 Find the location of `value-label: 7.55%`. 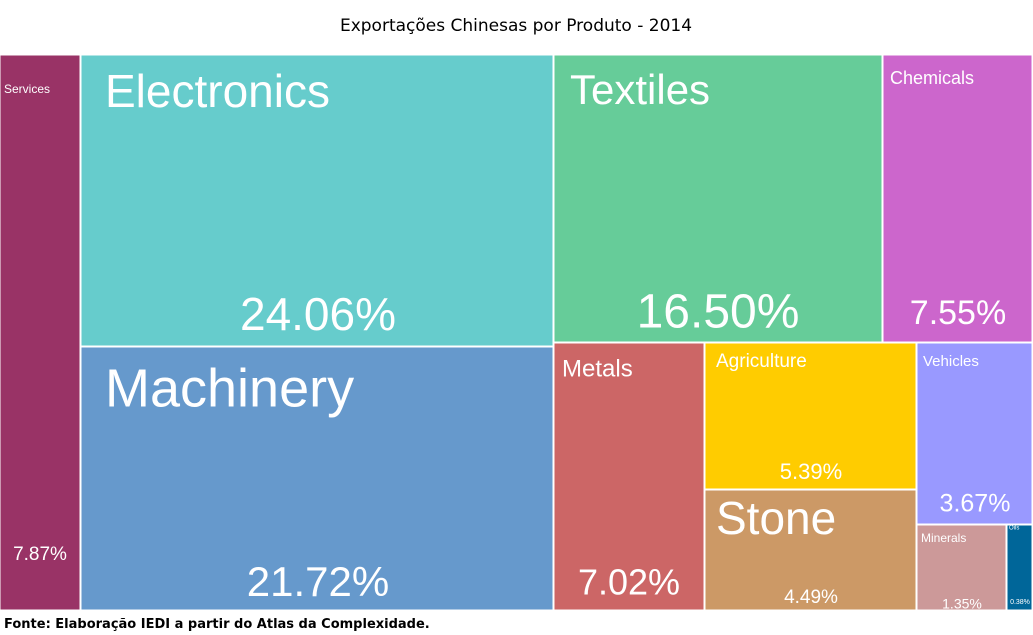

value-label: 7.55% is located at coordinates (958, 313).